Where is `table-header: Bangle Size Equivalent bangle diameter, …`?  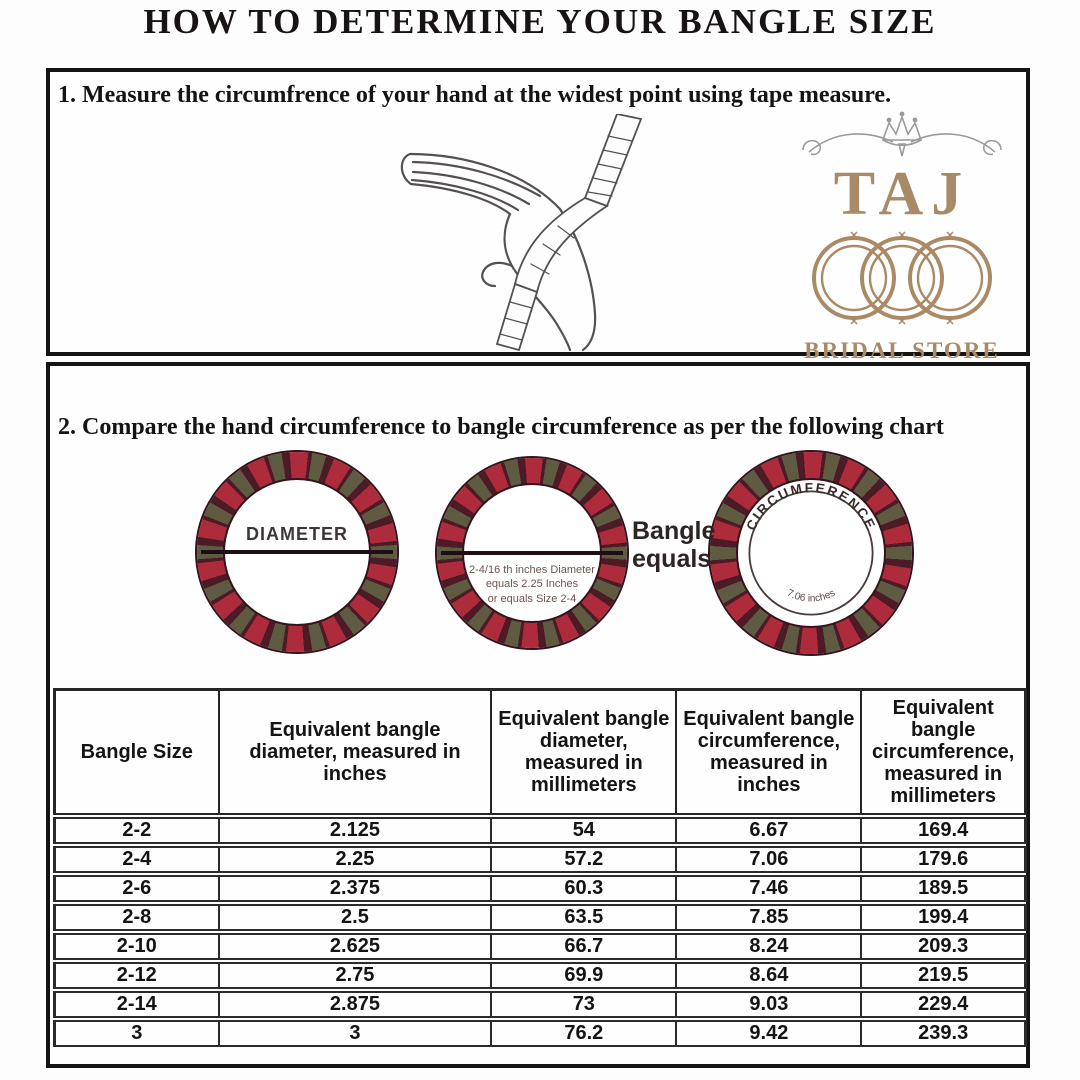 table-header: Bangle Size Equivalent bangle diameter, … is located at coordinates (540, 751).